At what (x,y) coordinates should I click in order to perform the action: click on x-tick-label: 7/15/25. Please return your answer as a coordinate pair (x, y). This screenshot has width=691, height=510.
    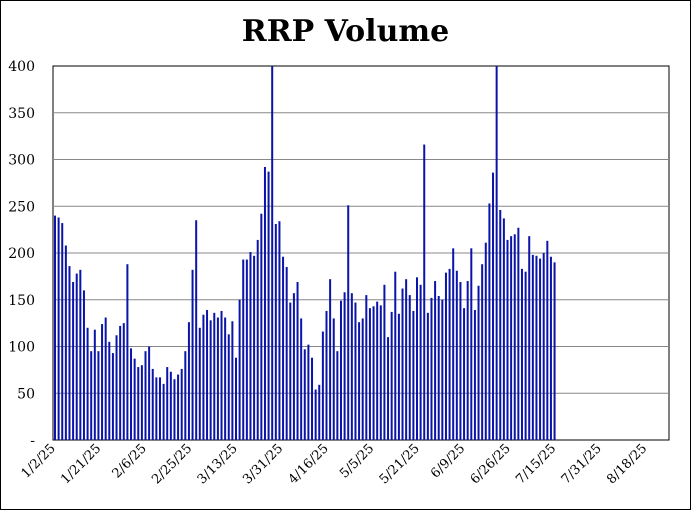
    Looking at the image, I should click on (536, 464).